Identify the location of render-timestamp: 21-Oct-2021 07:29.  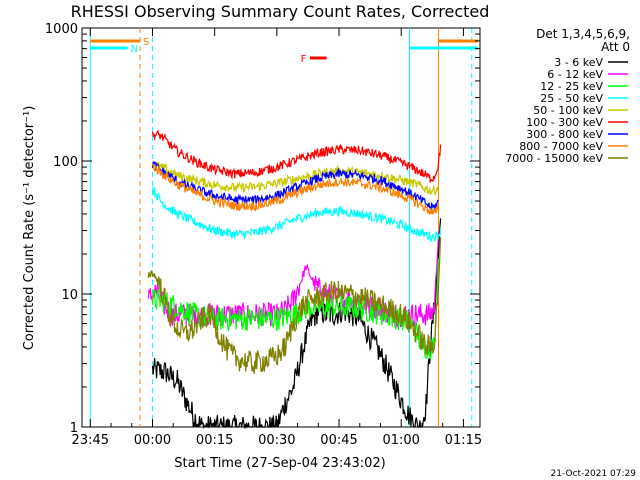
(594, 474).